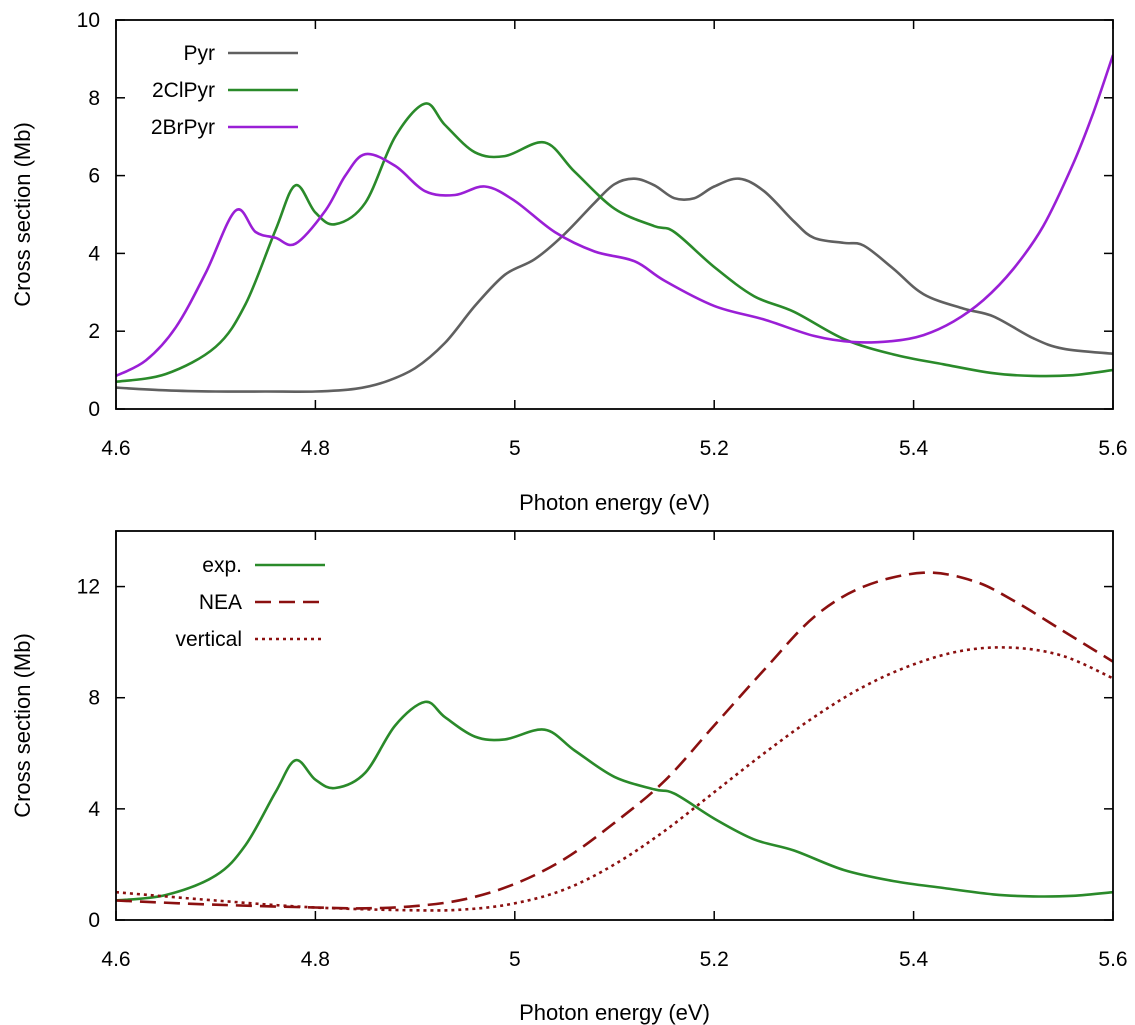 This screenshot has height=1025, width=1135. I want to click on legend-label-vertical: vertical, so click(208, 639).